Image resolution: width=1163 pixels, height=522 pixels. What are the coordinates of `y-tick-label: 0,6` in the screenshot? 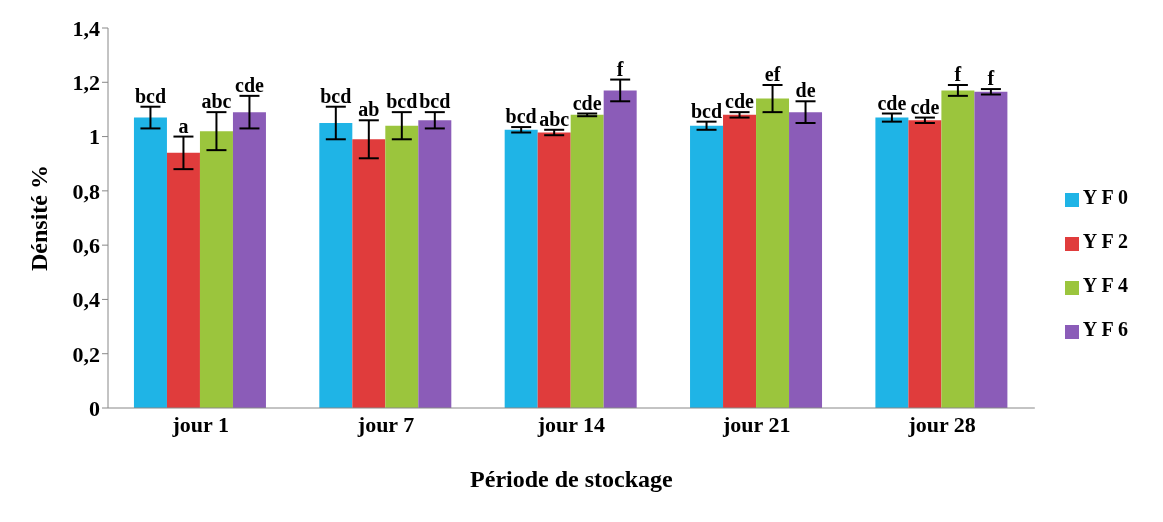 It's located at (86, 245).